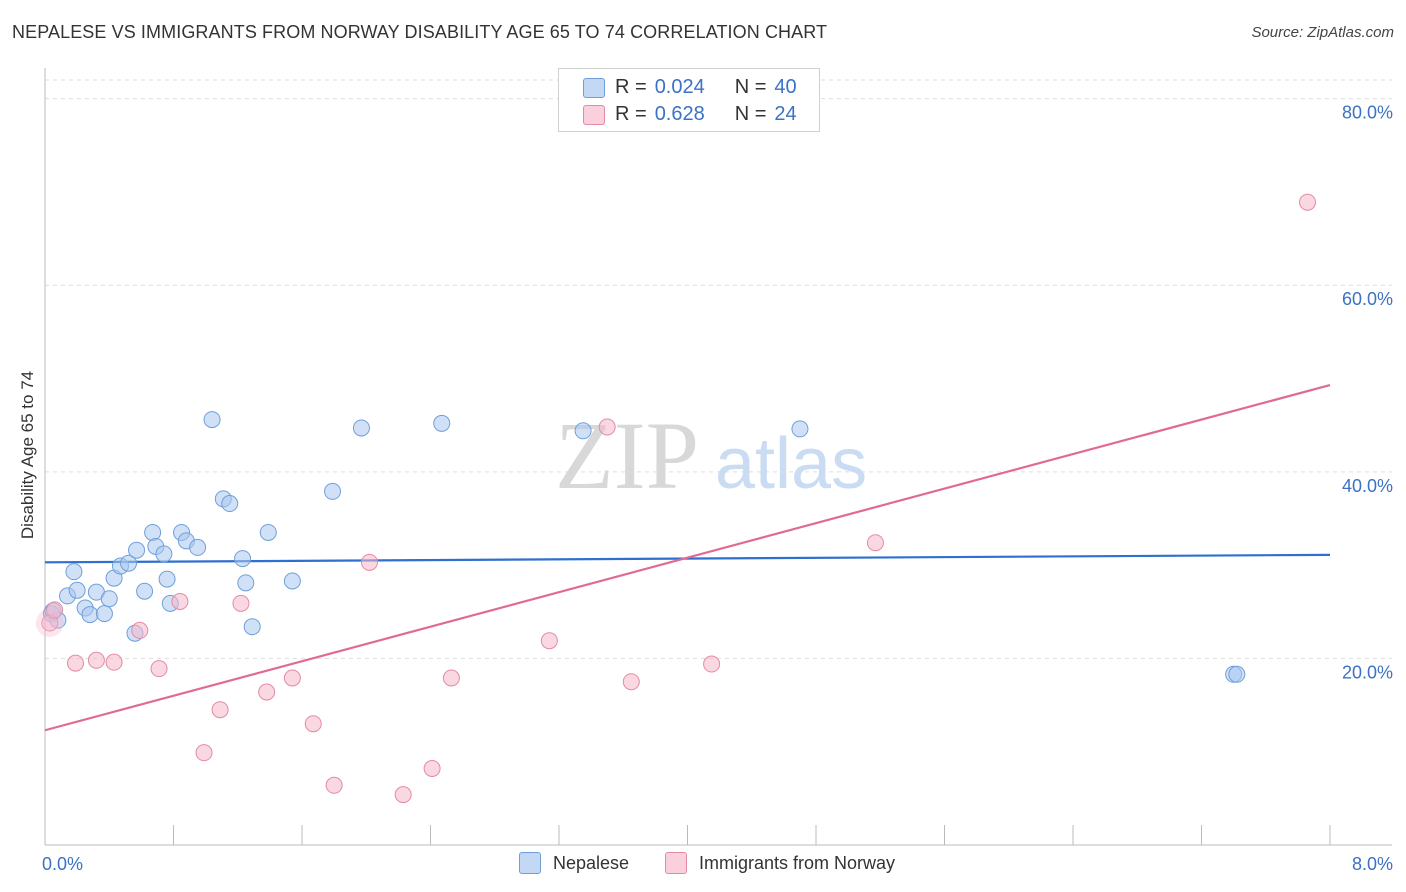 This screenshot has height=892, width=1406. Describe the element at coordinates (689, 100) in the screenshot. I see `correlation-legend: R = 0.024 N = 40 R = 0.628 N = 24` at that location.